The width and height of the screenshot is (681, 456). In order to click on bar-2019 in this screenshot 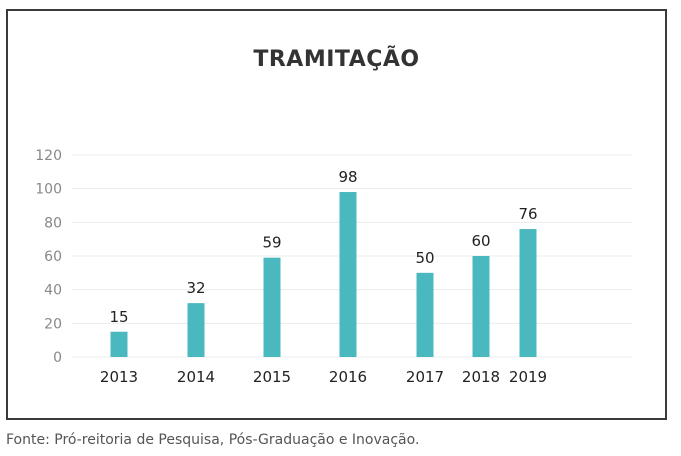, I will do `click(528, 293)`.